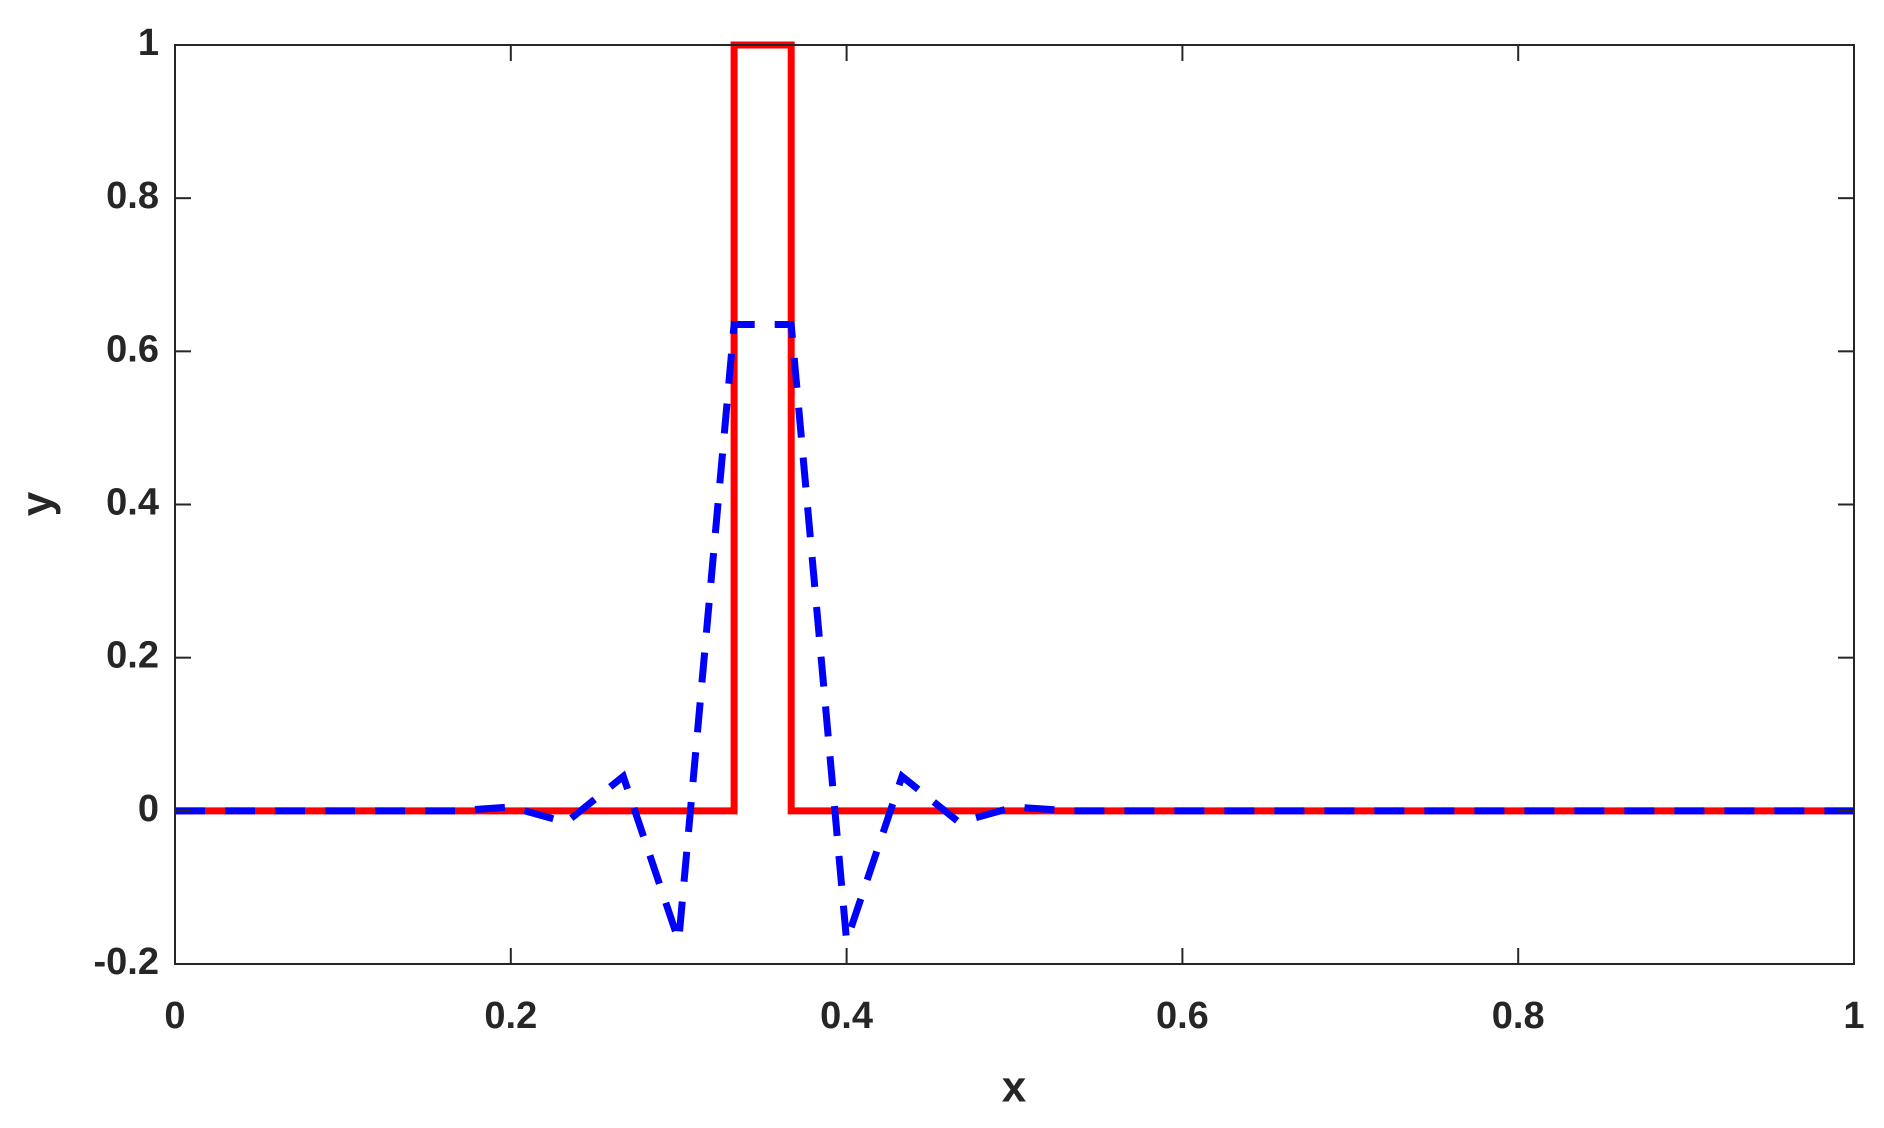 The image size is (1884, 1128). What do you see at coordinates (132, 656) in the screenshot?
I see `y-tick-label: 0.2` at bounding box center [132, 656].